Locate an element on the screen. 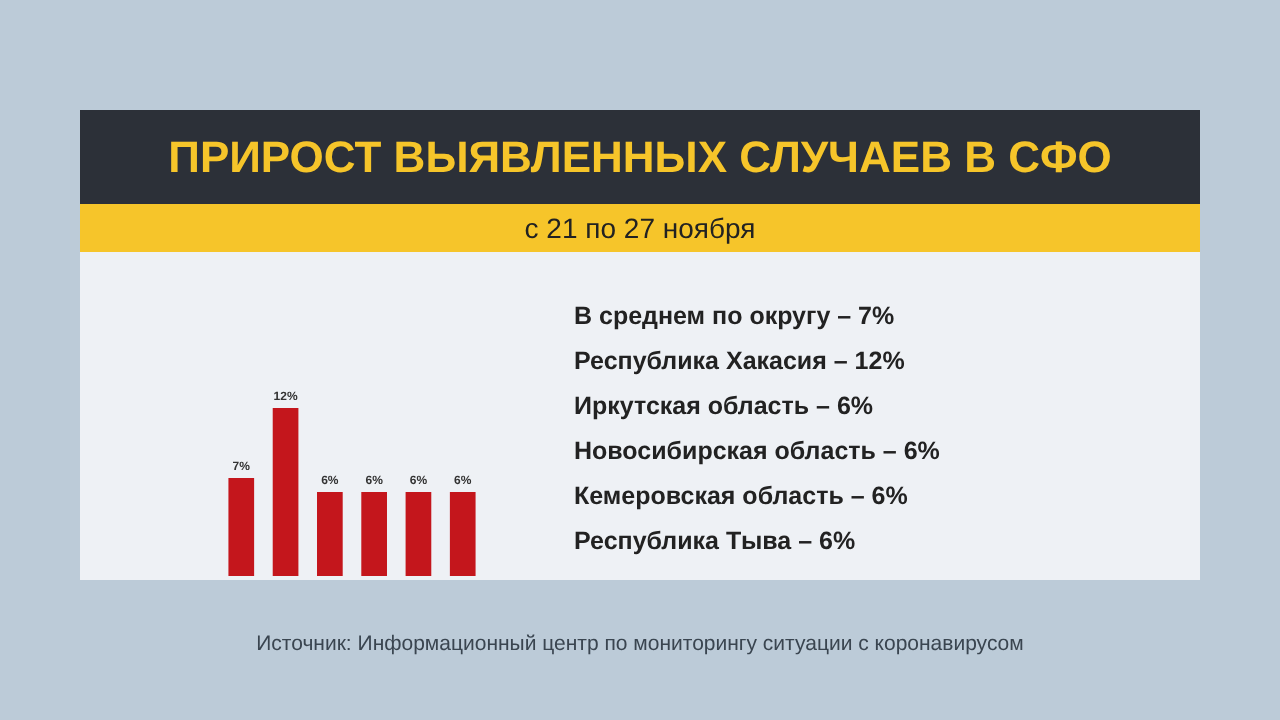 The height and width of the screenshot is (720, 1280). text: В среднем по округу – 7% is located at coordinates (734, 316).